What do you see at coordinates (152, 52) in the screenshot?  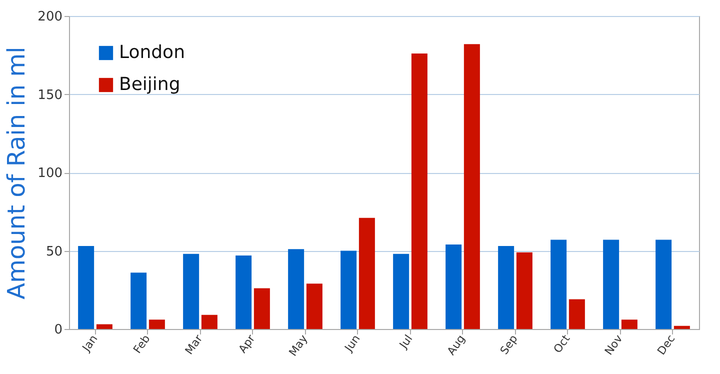 I see `legend-label: London` at bounding box center [152, 52].